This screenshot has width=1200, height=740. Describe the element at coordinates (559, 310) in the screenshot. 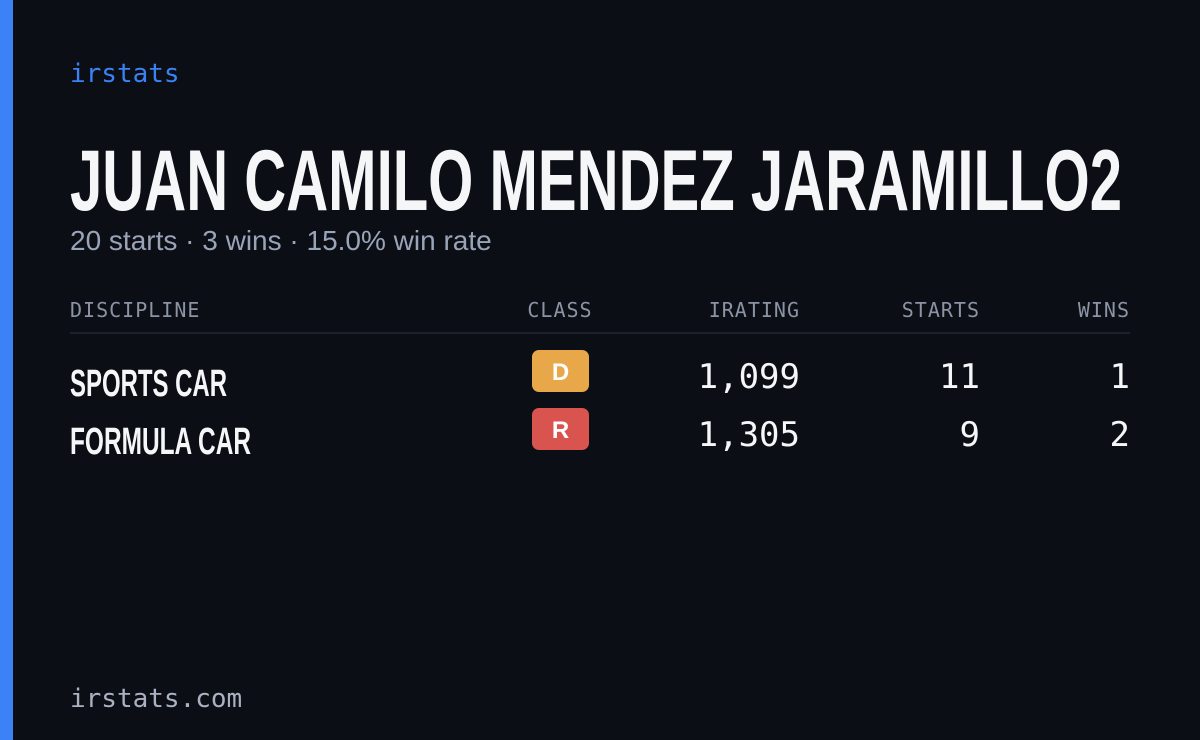

I see `header-cell: CLASS` at that location.